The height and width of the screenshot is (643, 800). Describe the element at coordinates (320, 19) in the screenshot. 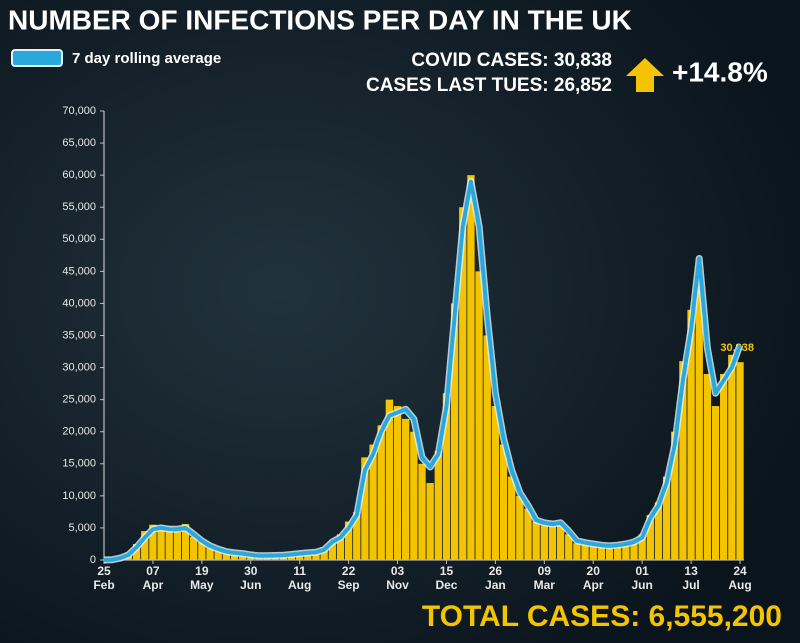

I see `chart-title: NUMBER OF INFECTIONS PER DAY IN THE UK` at that location.